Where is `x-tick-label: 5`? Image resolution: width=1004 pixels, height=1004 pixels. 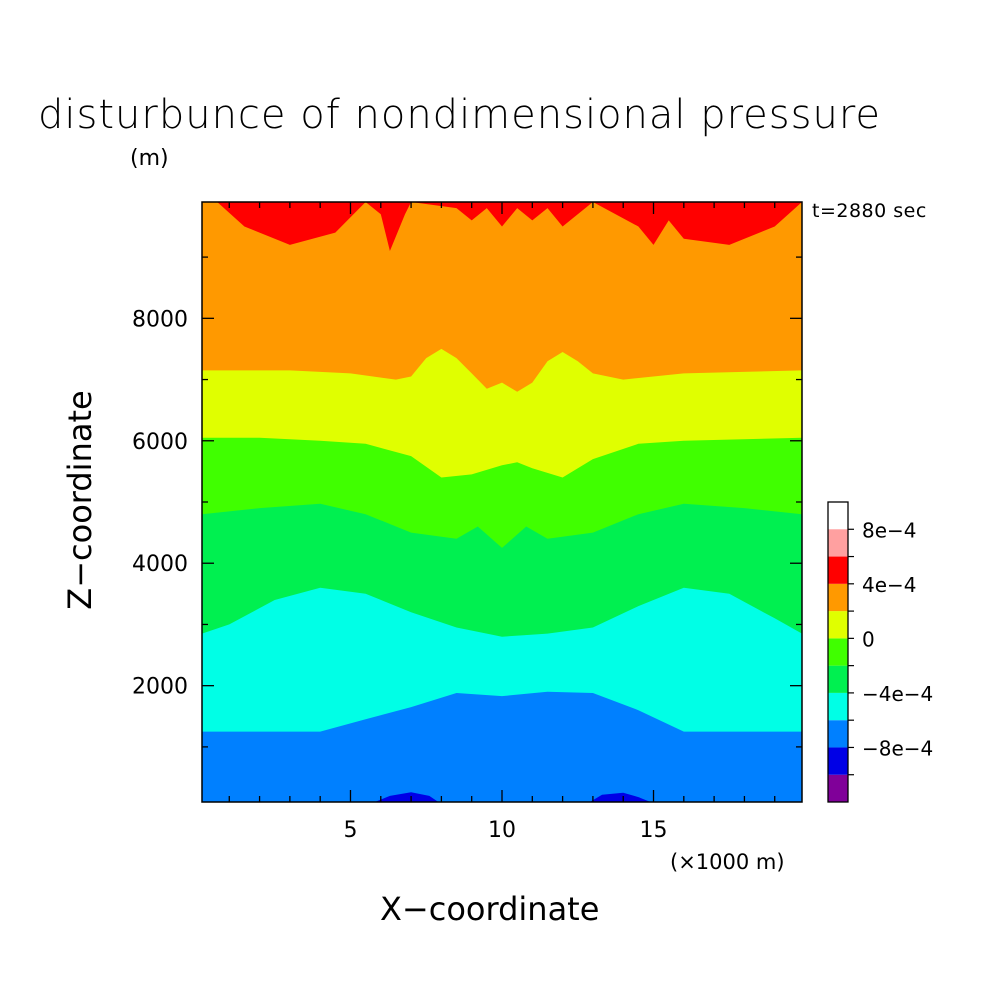 x-tick-label: 5 is located at coordinates (350, 830).